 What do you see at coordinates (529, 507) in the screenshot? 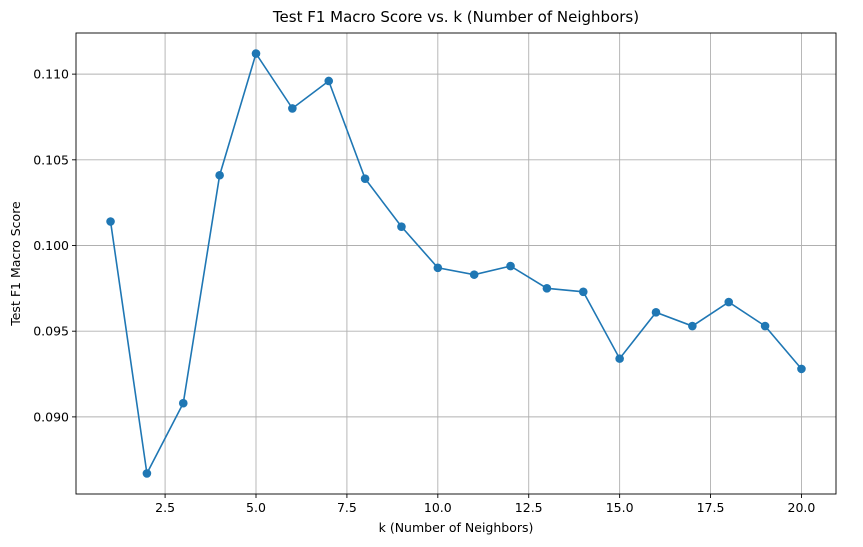
I see `x-tick-label: 12.5` at bounding box center [529, 507].